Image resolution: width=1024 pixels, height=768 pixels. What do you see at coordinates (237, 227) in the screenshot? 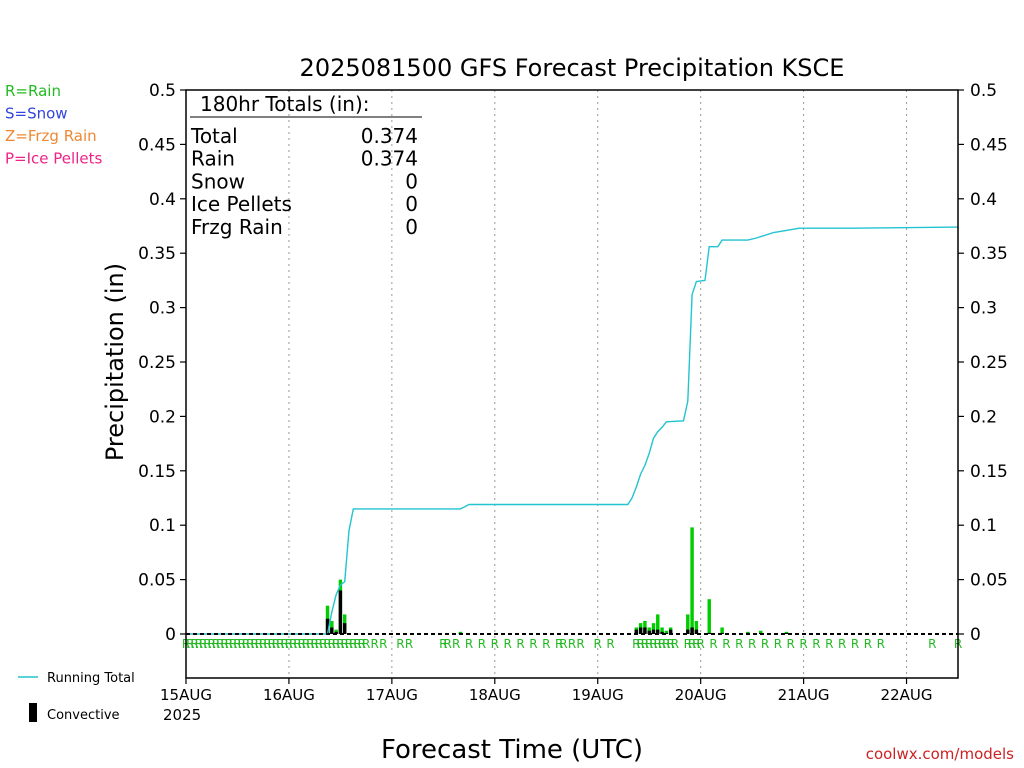
I see `totals-row-label: Frzg Rain` at bounding box center [237, 227].